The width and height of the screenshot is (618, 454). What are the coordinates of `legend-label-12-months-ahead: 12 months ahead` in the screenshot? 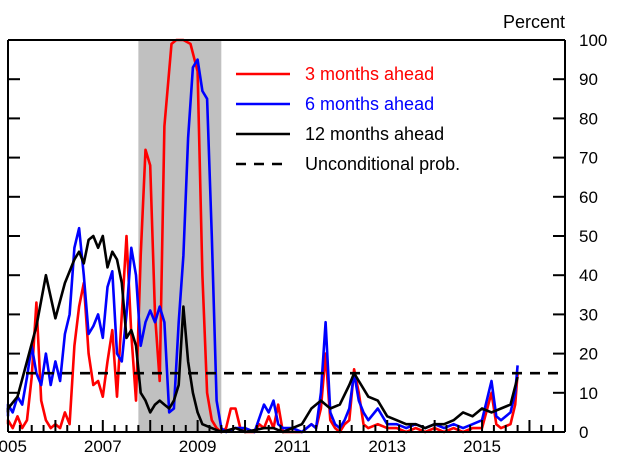 It's located at (374, 134).